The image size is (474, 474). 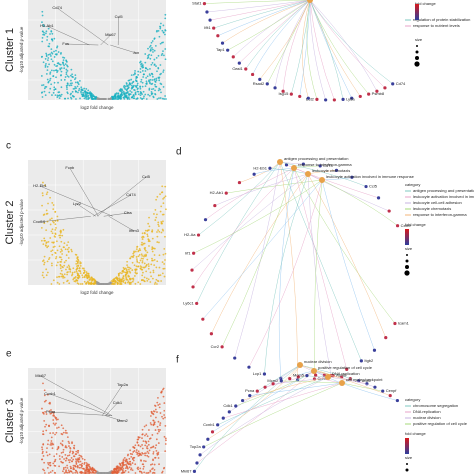 What do you see at coordinates (407, 273) in the screenshot?
I see `size-key` at bounding box center [407, 273].